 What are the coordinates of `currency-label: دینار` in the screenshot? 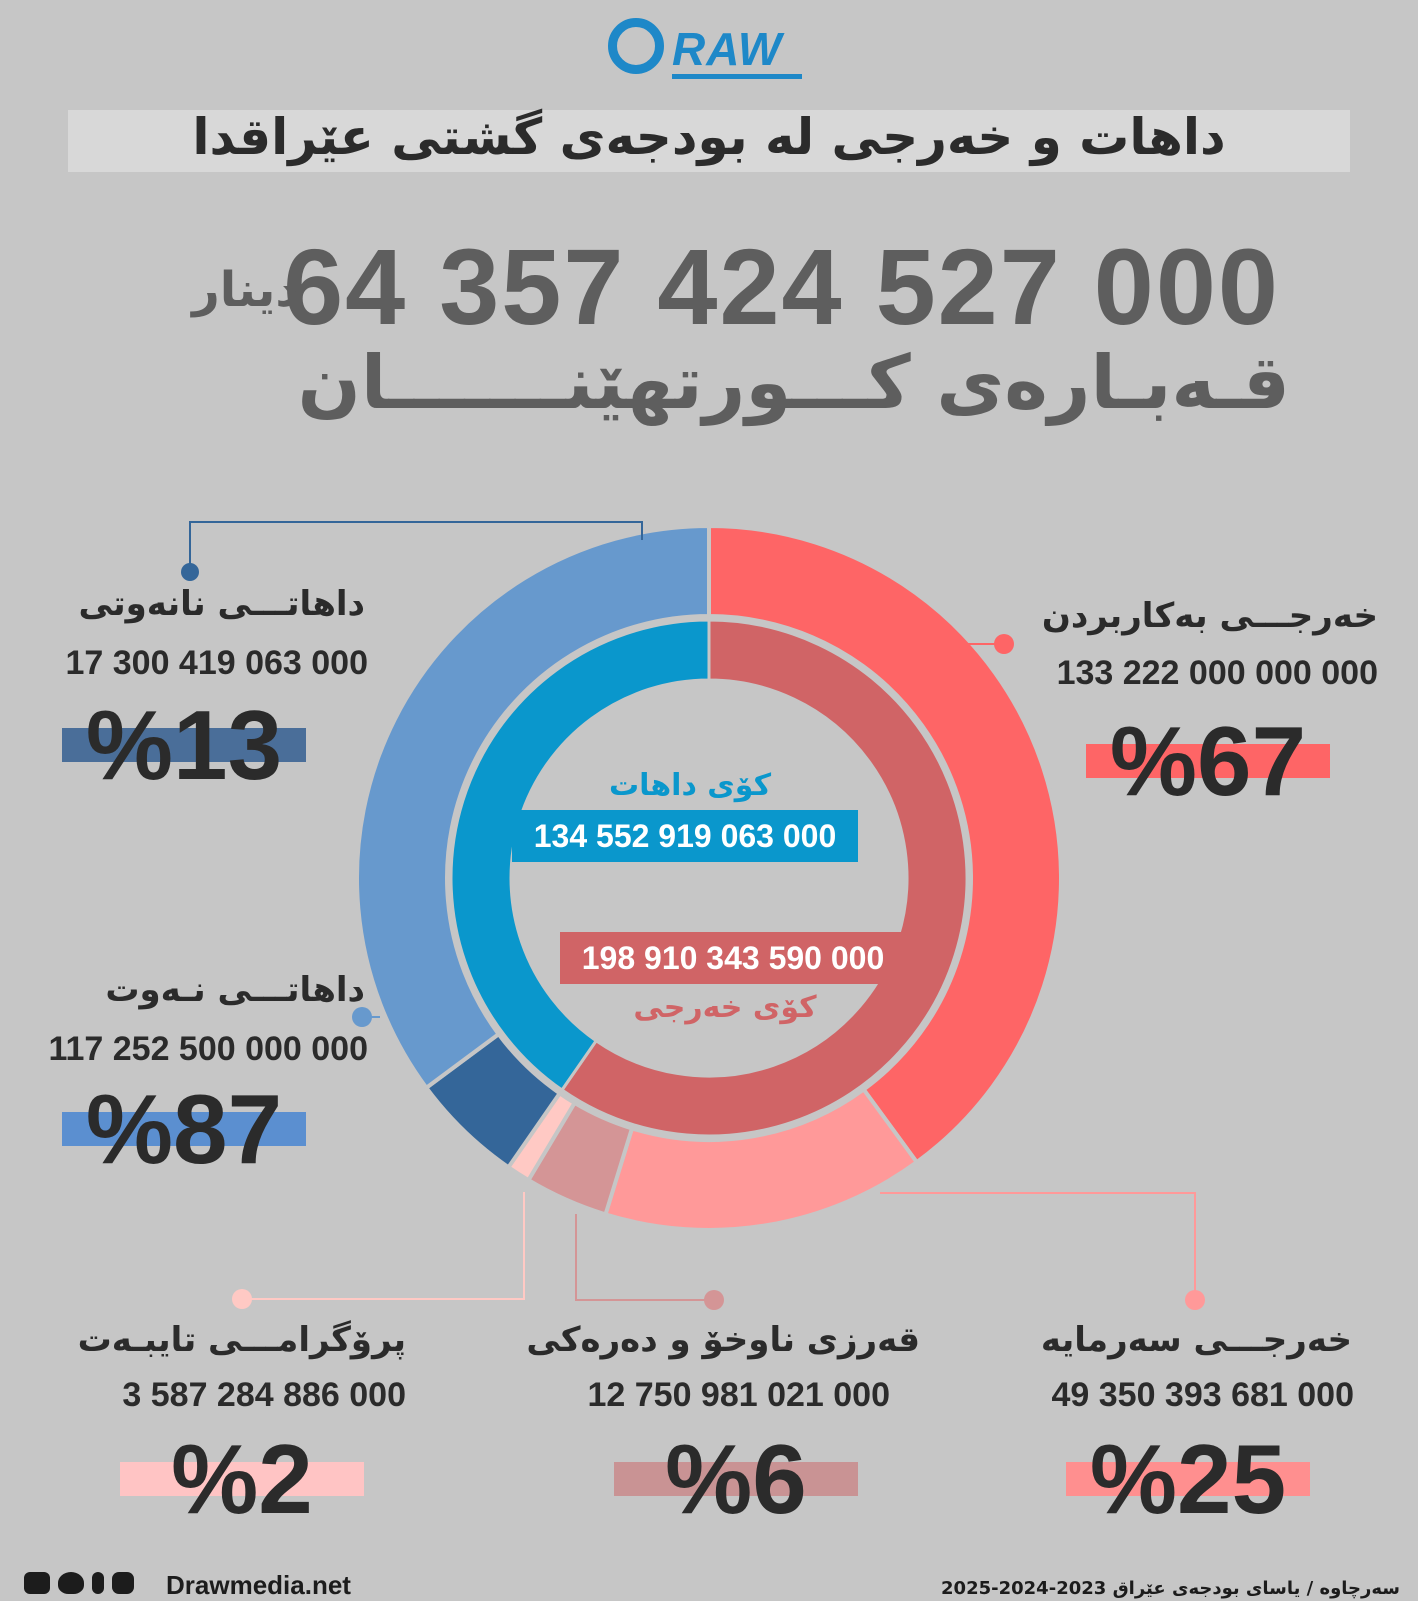 It's located at (246, 290).